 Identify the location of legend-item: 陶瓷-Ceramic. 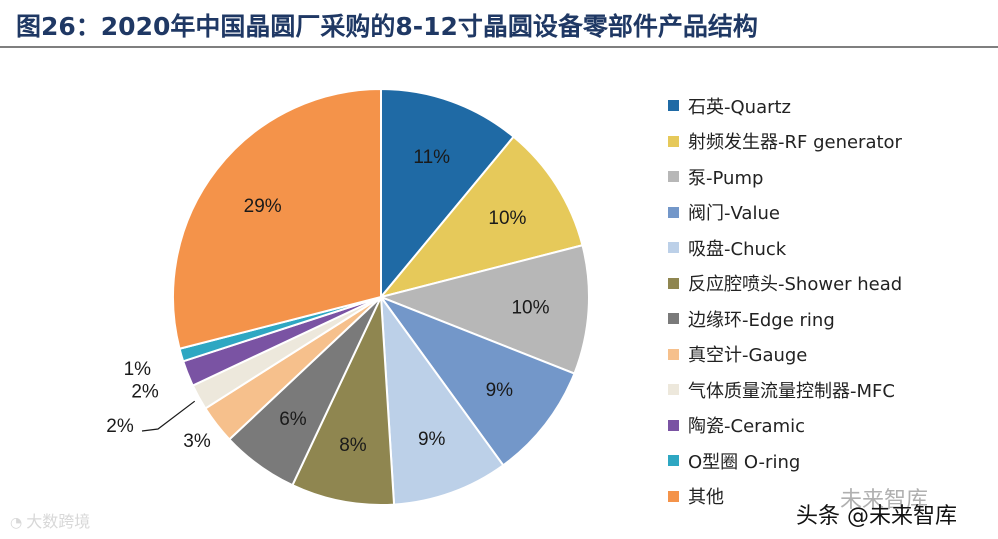
(828, 426).